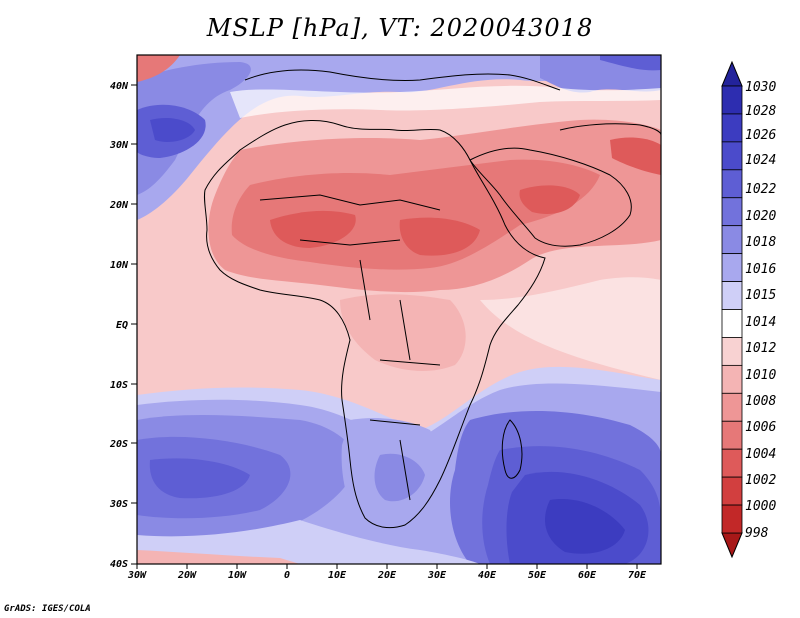 The width and height of the screenshot is (800, 618). Describe the element at coordinates (400, 28) in the screenshot. I see `map-title: MSLP [hPa], VT: 2020043018` at that location.